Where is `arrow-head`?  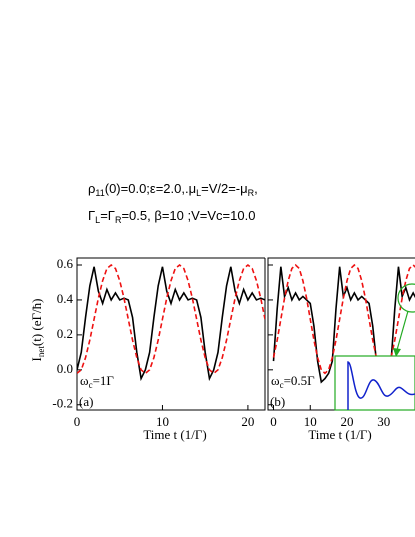
arrow-head is located at coordinates (397, 352).